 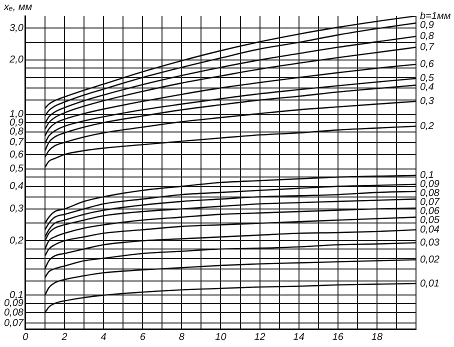 I want to click on x-tick-label: 6, so click(x=143, y=337).